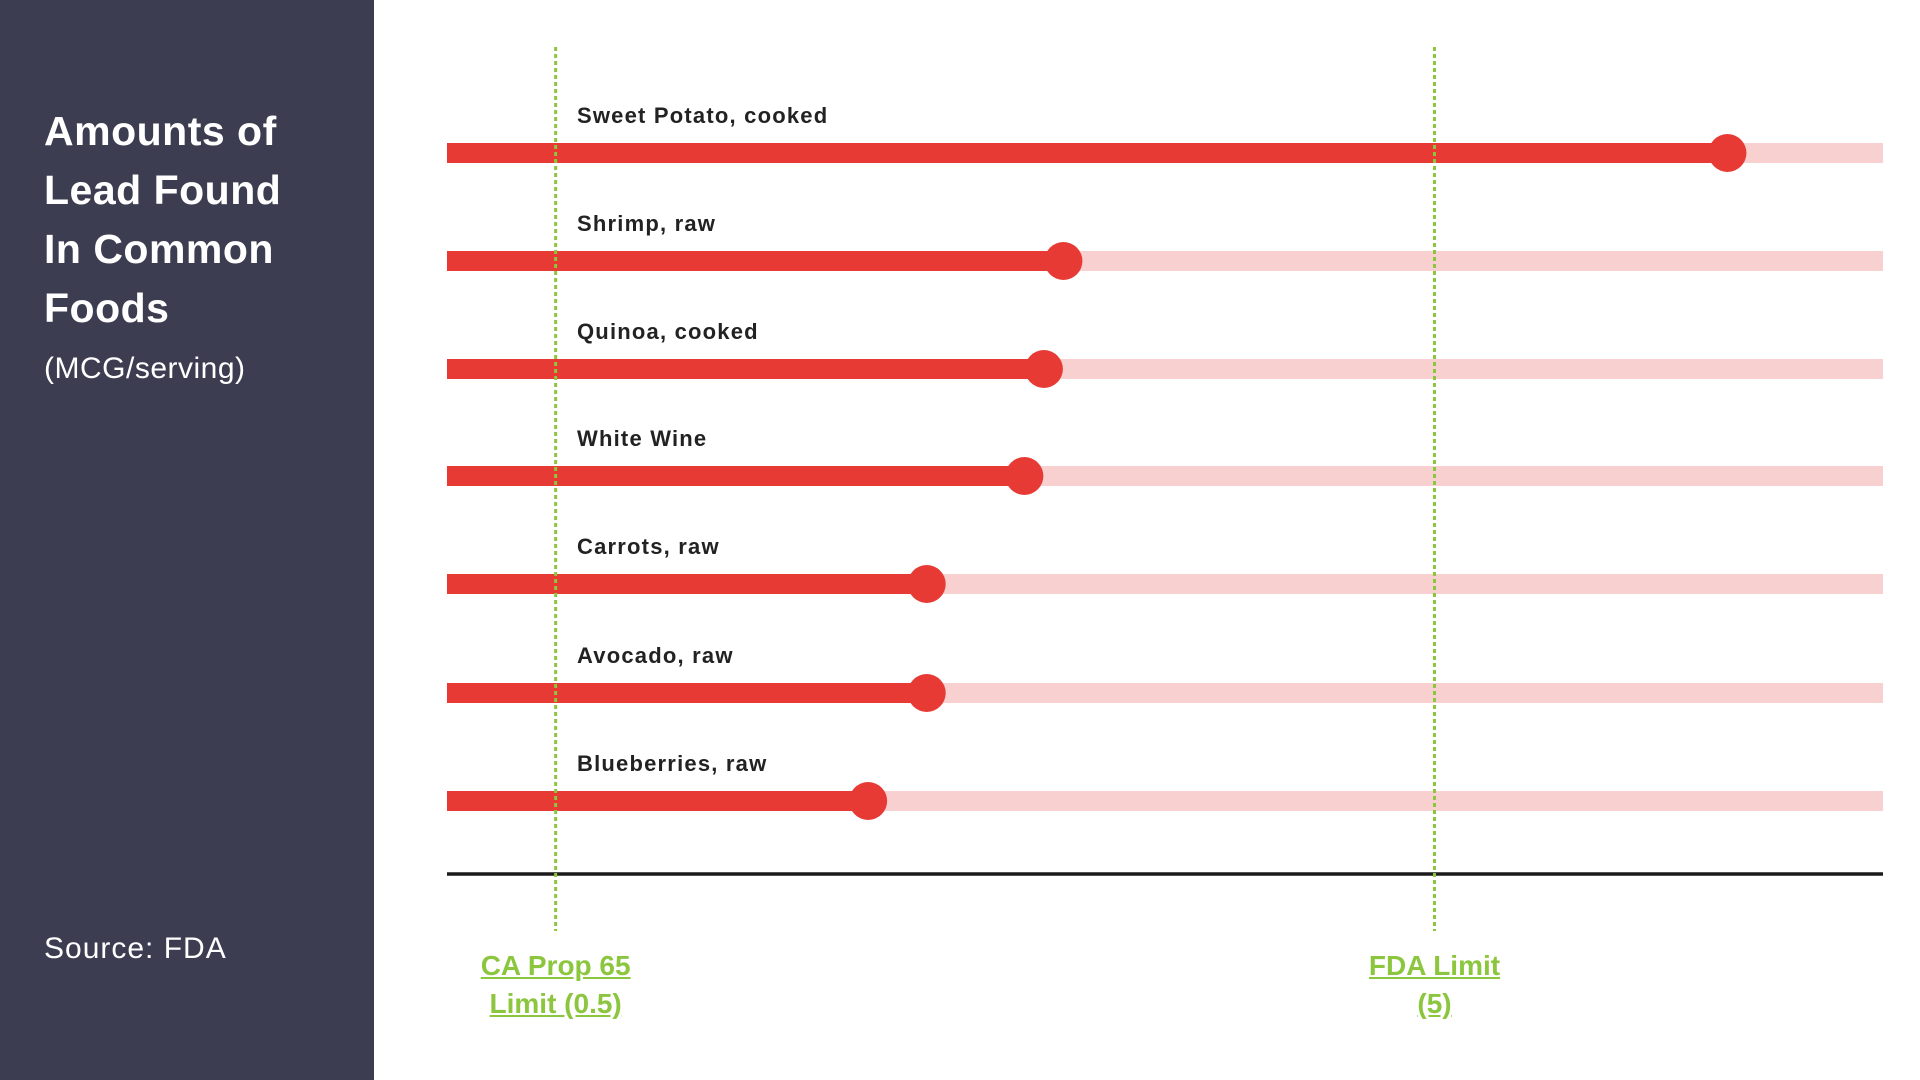 Image resolution: width=1920 pixels, height=1080 pixels. What do you see at coordinates (135, 948) in the screenshot?
I see `source-note: Source: FDA` at bounding box center [135, 948].